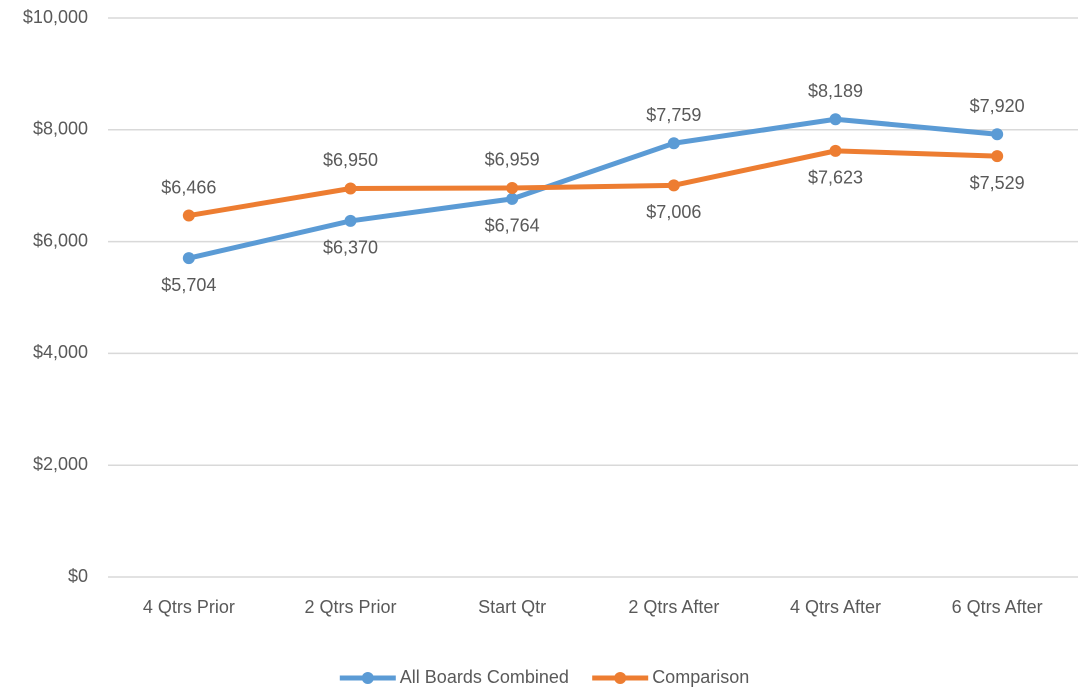 Image resolution: width=1078 pixels, height=694 pixels. Describe the element at coordinates (673, 115) in the screenshot. I see `data-label: $7,759` at that location.